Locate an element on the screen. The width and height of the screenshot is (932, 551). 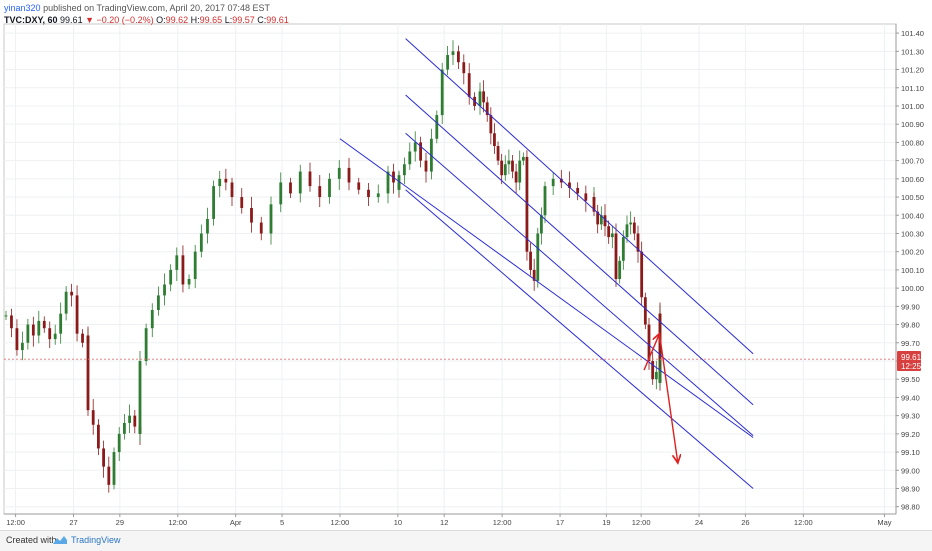
time-tick-label: 17 is located at coordinates (560, 522).